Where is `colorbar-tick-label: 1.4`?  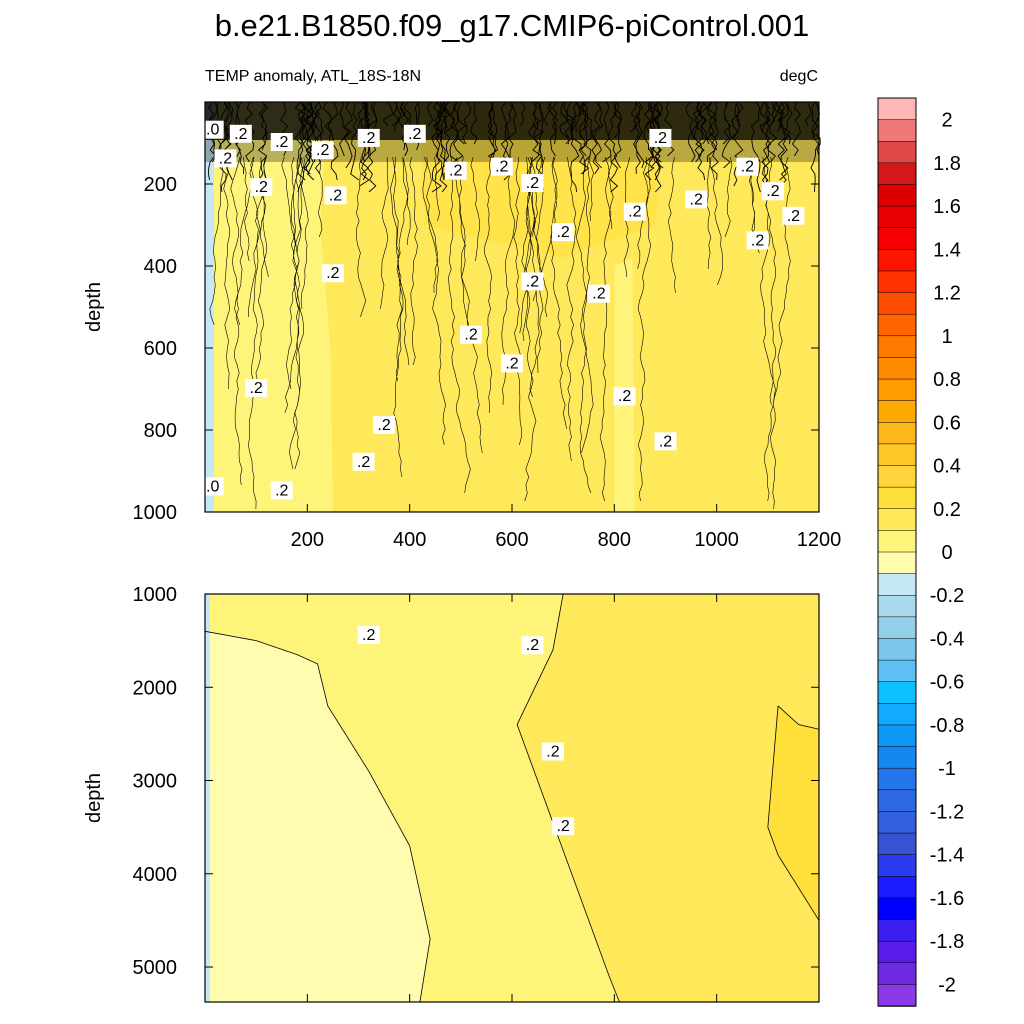 colorbar-tick-label: 1.4 is located at coordinates (947, 250).